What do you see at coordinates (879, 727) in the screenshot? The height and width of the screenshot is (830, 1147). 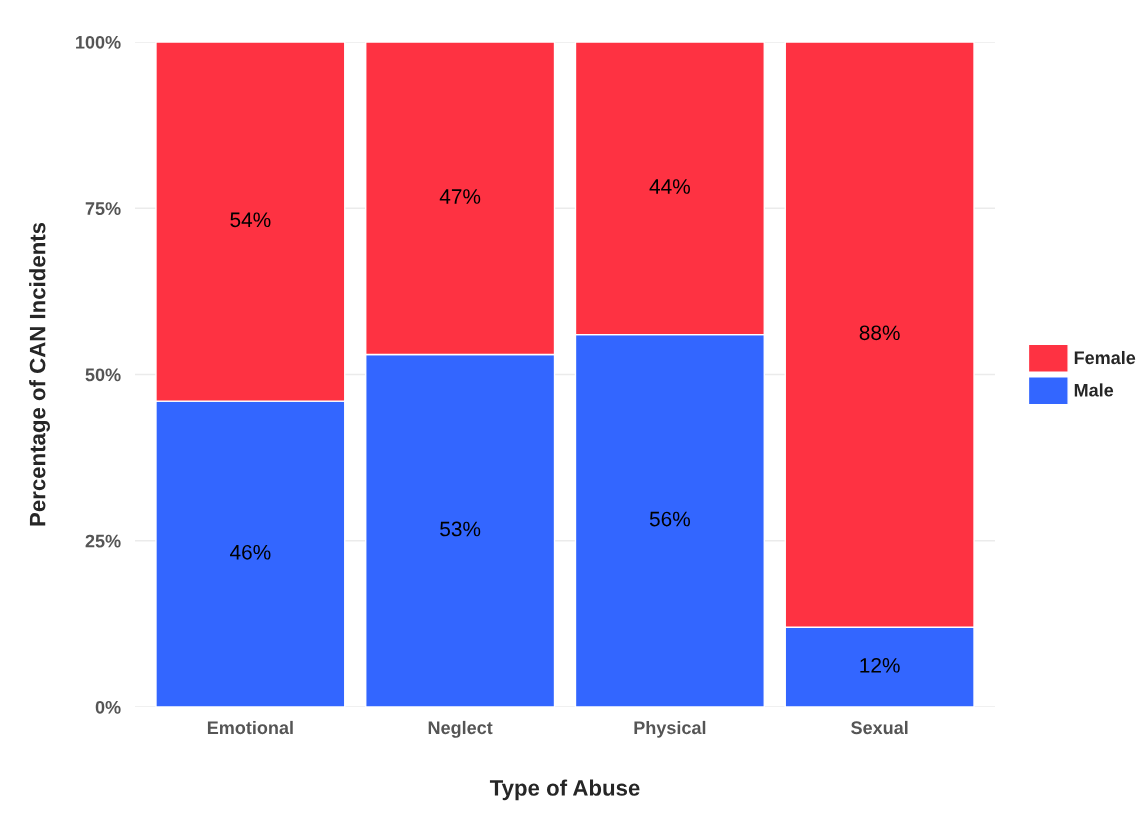 I see `x-tick-label: Sexual` at bounding box center [879, 727].